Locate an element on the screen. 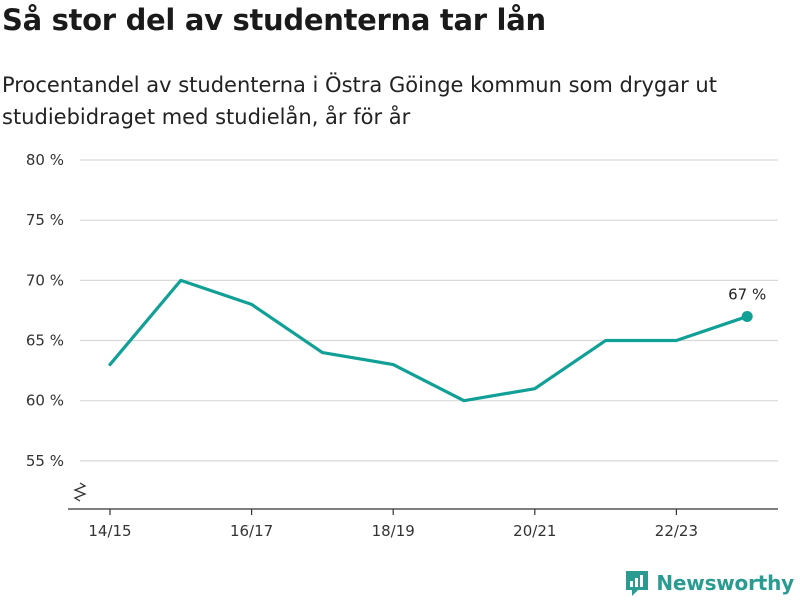 The height and width of the screenshot is (600, 800). y-tick-label: 65 % is located at coordinates (45, 341).